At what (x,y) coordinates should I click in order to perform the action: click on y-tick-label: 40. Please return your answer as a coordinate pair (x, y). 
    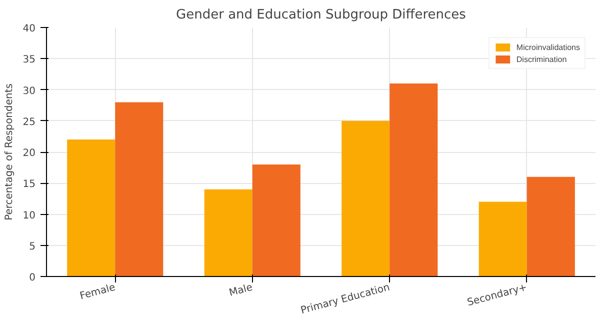
    Looking at the image, I should click on (29, 29).